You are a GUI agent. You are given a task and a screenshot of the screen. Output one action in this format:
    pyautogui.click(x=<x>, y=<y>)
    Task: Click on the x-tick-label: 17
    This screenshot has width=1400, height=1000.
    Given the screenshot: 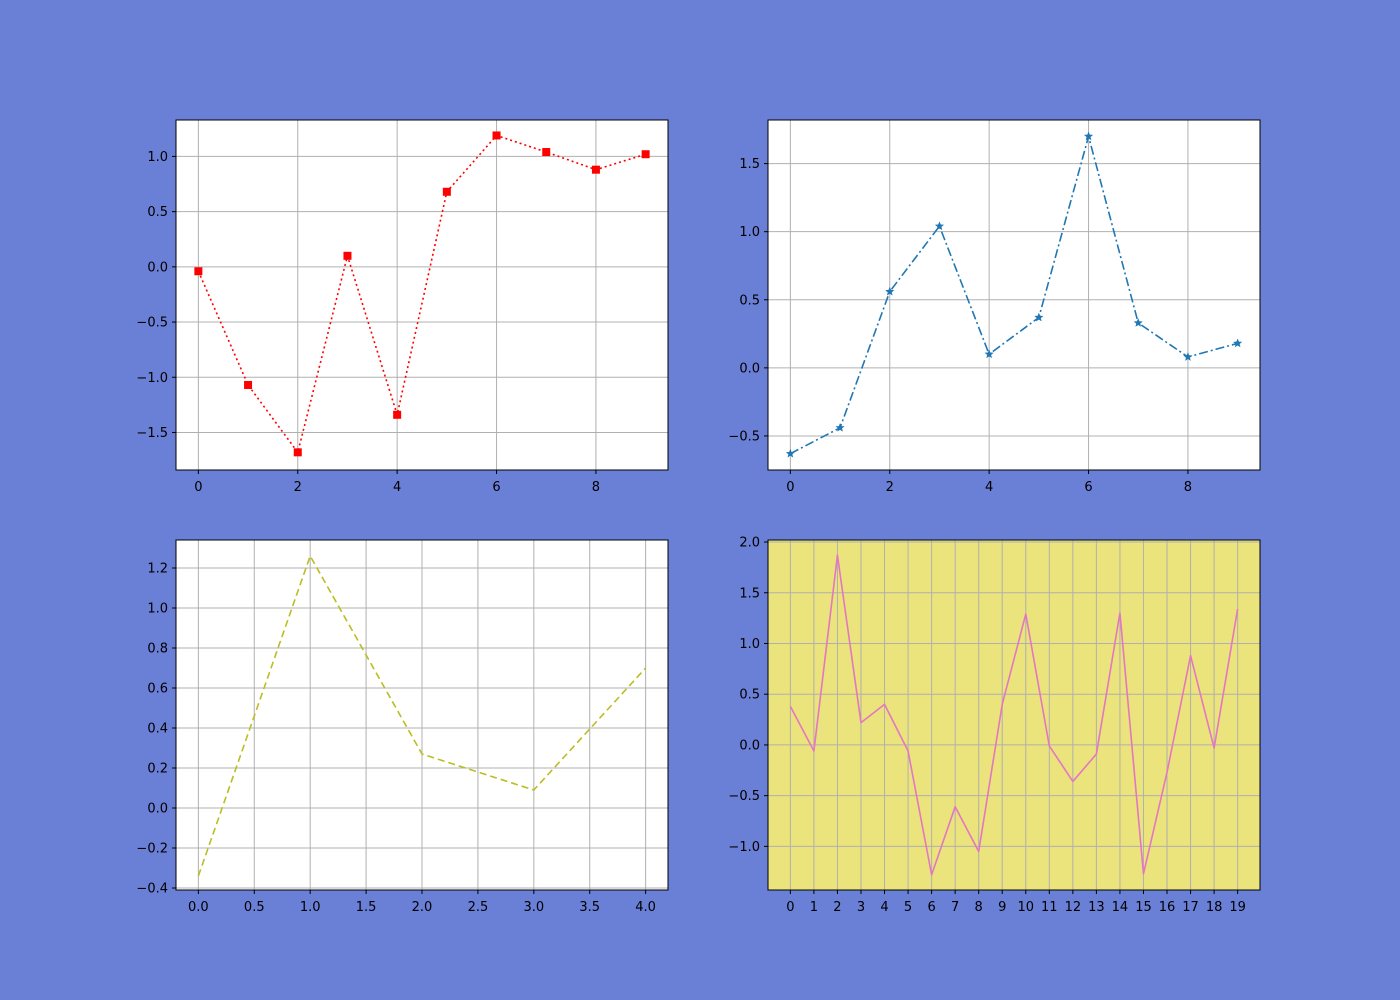 What is the action you would take?
    pyautogui.click(x=1190, y=907)
    